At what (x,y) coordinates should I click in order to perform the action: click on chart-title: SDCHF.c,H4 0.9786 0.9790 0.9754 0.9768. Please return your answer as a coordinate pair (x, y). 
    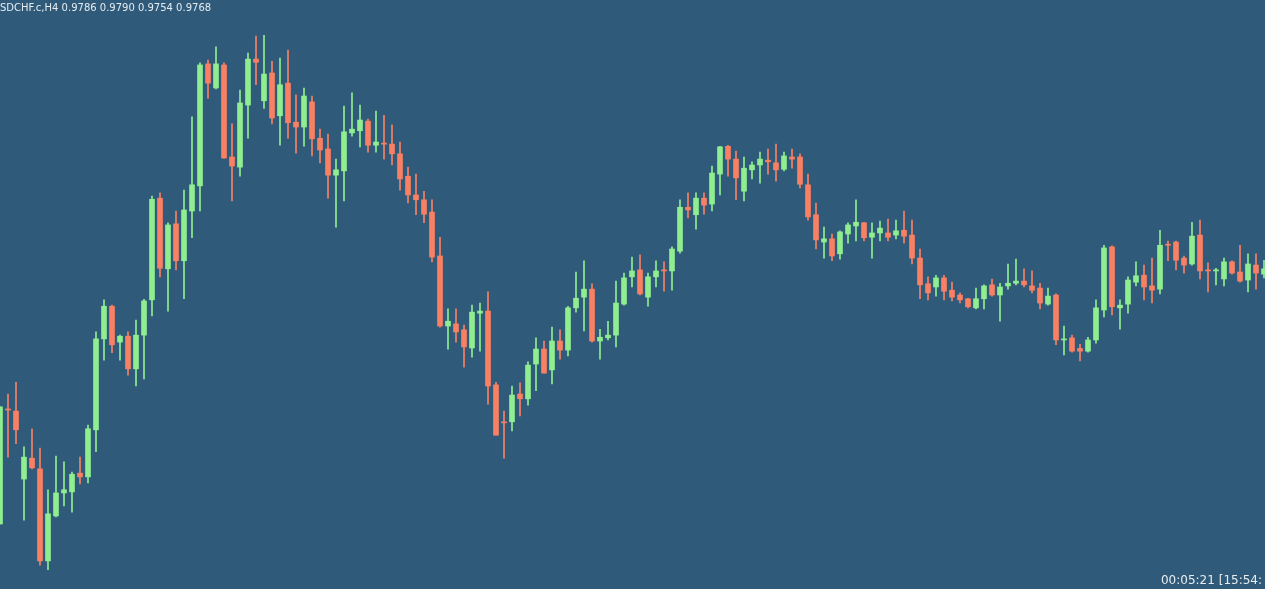
    Looking at the image, I should click on (106, 7).